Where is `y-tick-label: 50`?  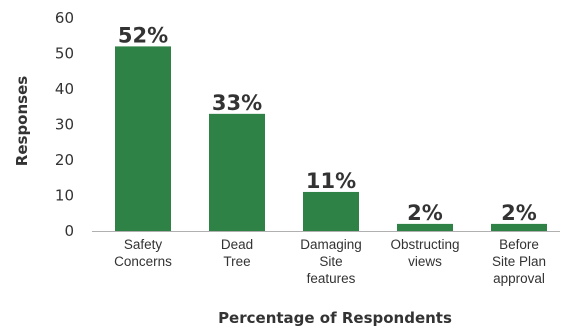
y-tick-label: 50 is located at coordinates (64, 54).